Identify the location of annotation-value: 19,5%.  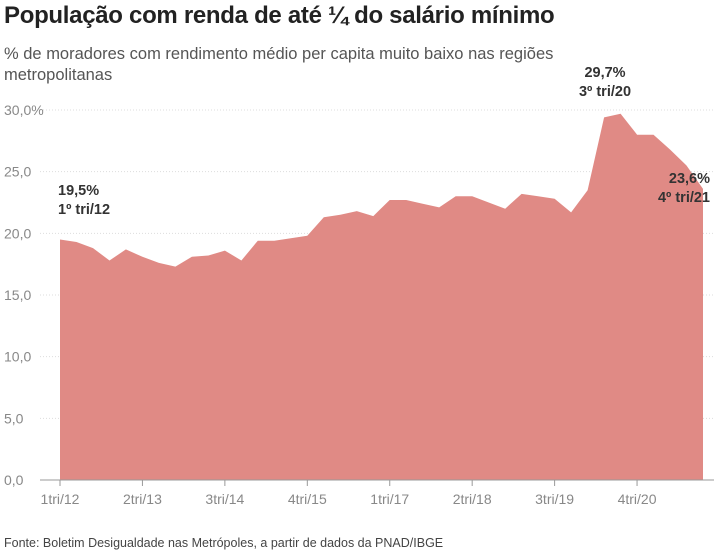
(78, 191).